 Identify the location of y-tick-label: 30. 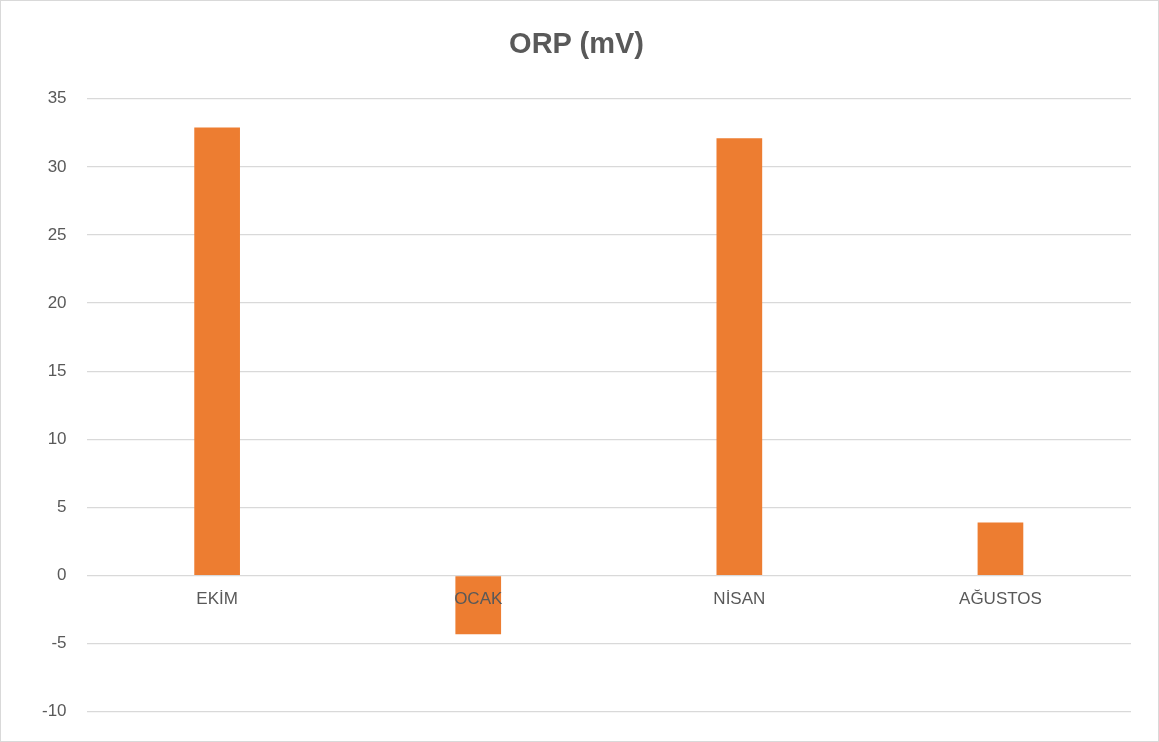
(57, 166).